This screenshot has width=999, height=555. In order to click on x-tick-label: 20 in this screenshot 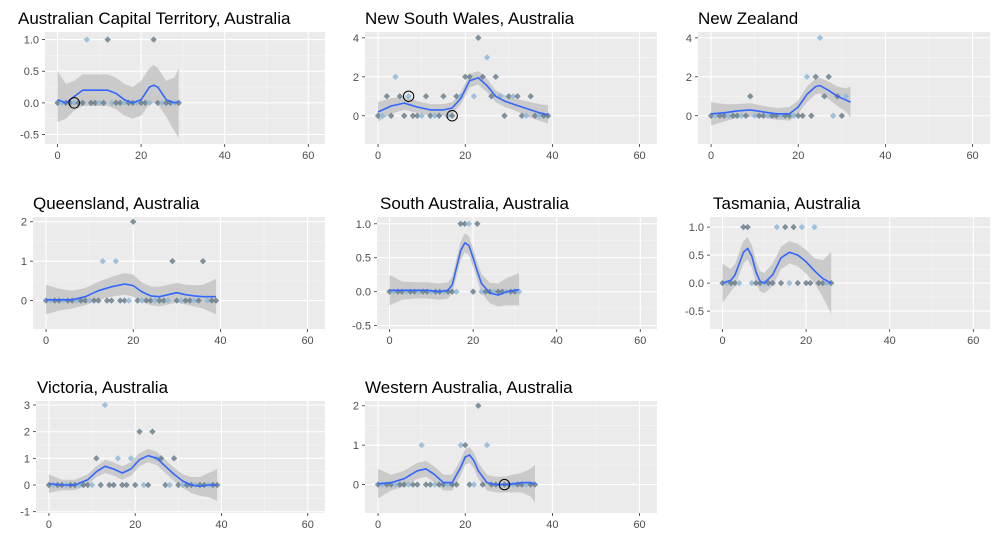, I will do `click(141, 156)`.